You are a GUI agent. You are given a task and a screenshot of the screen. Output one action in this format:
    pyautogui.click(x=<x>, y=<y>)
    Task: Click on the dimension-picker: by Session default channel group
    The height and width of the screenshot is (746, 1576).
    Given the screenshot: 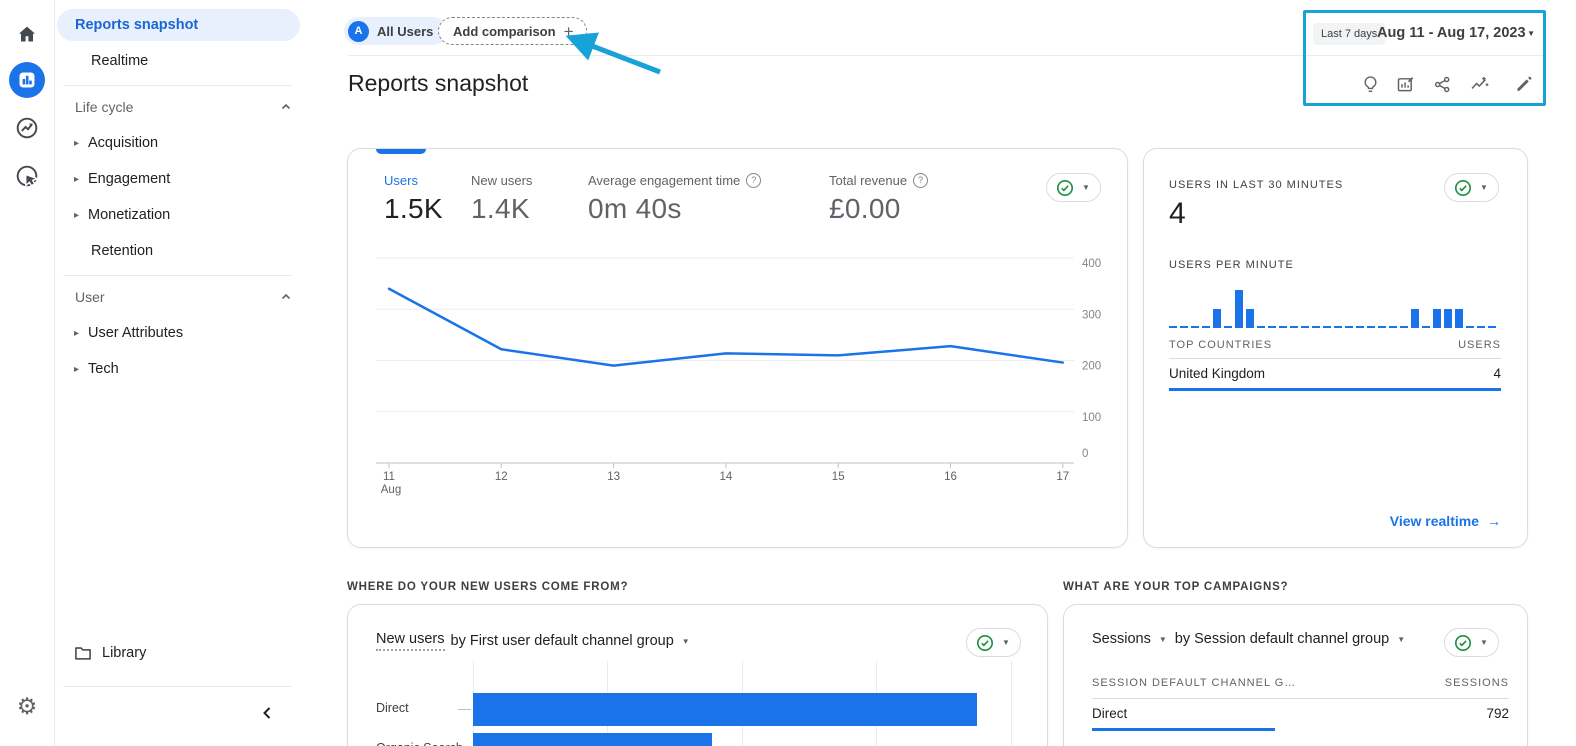 What is the action you would take?
    pyautogui.click(x=1282, y=639)
    